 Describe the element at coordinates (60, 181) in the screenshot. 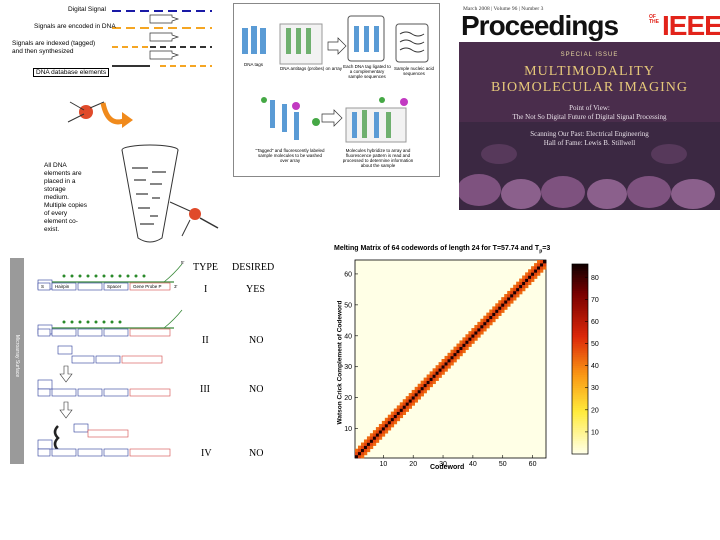

I see `storage-note-line: placed in a` at that location.